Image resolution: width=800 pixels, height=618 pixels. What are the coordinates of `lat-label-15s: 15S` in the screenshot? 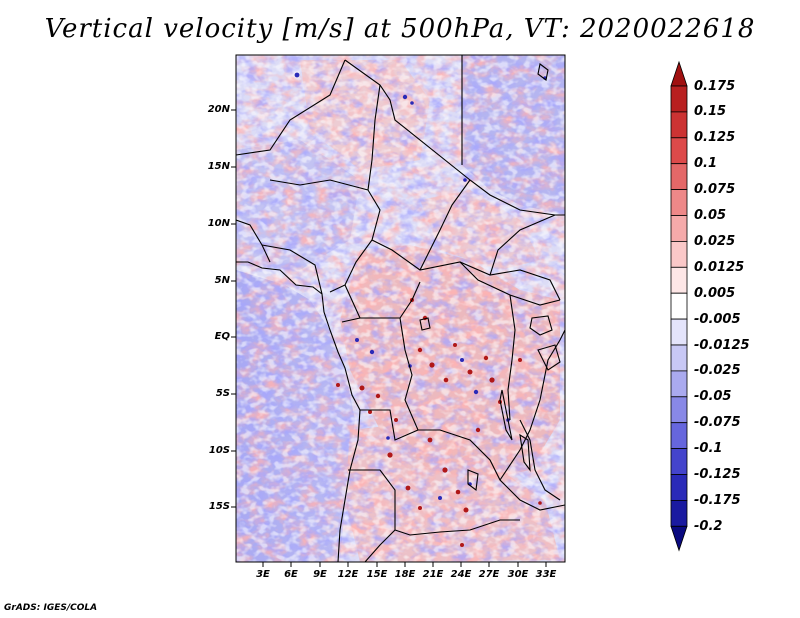 It's located at (219, 506).